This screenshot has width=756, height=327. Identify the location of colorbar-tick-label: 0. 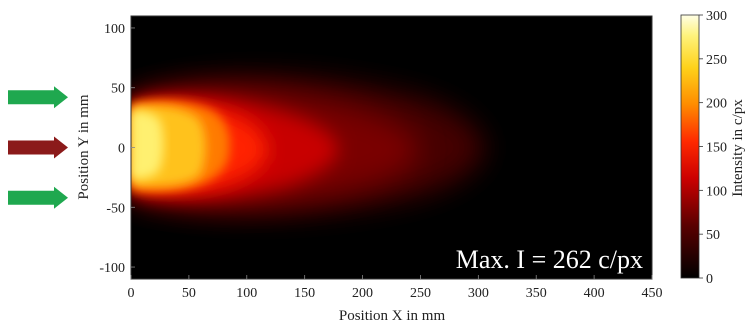
(709, 279).